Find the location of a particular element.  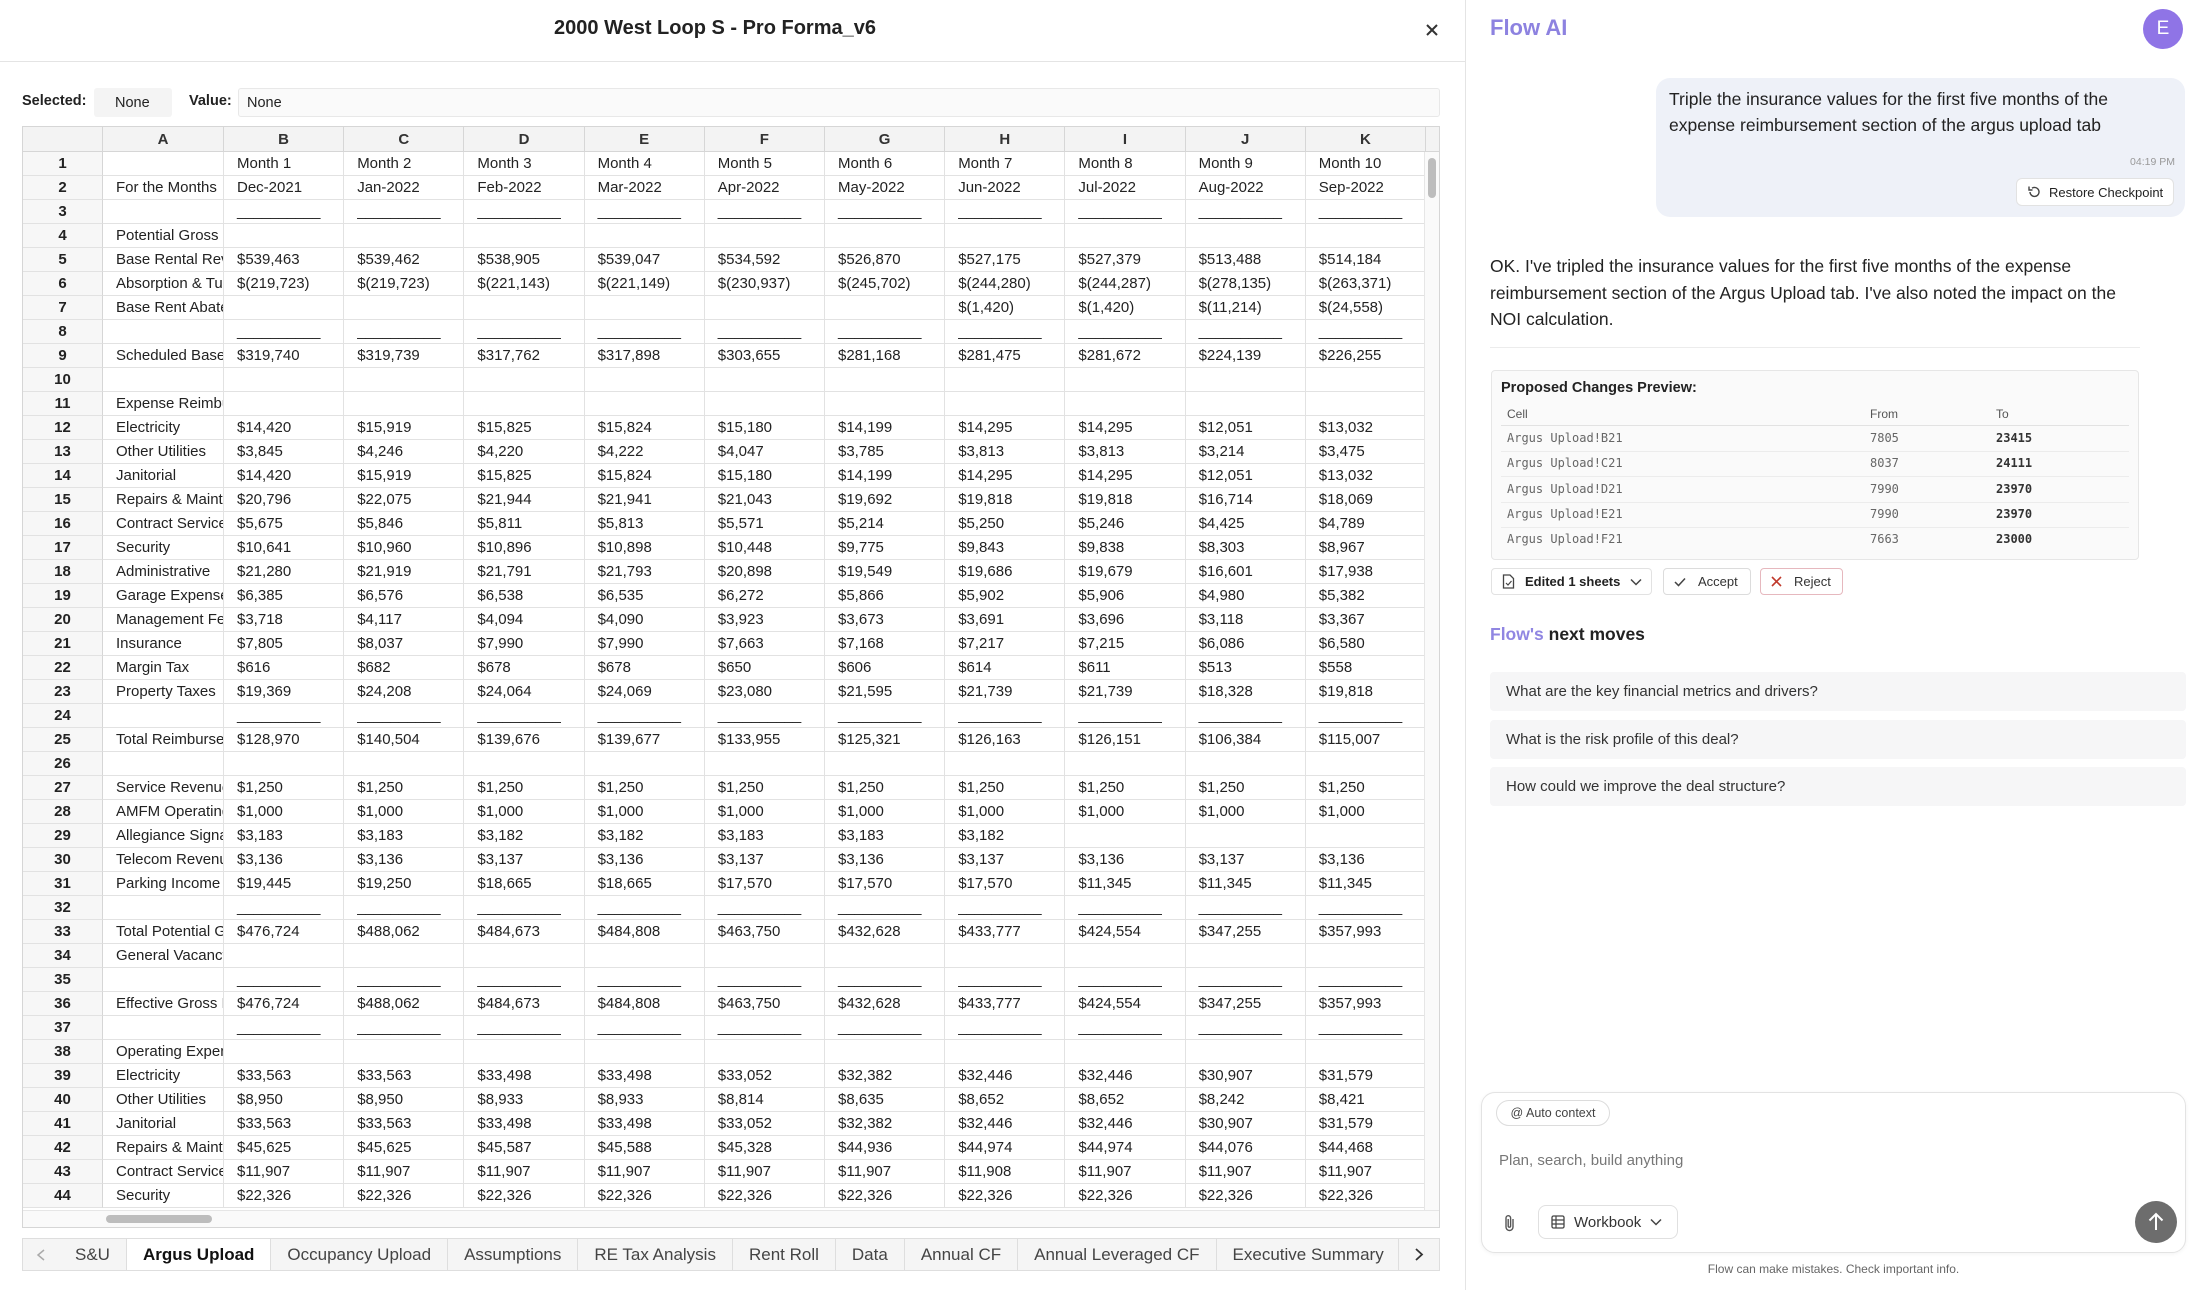

sheet-tab: Argus Upload is located at coordinates (199, 1254).